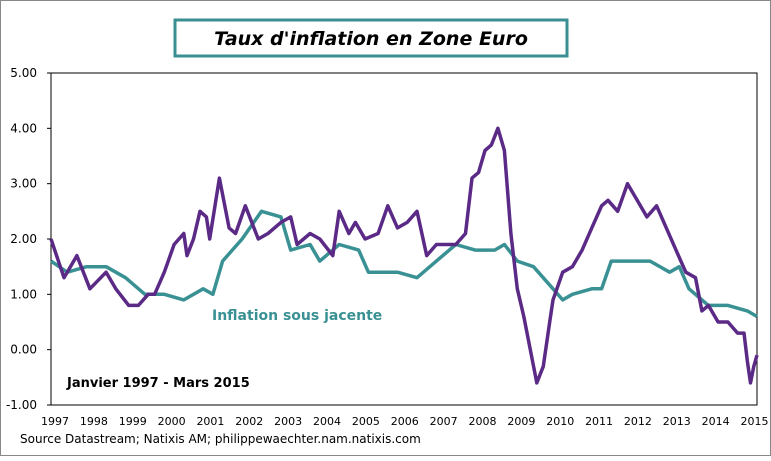  What do you see at coordinates (23, 184) in the screenshot?
I see `y-tick-label: 3.00` at bounding box center [23, 184].